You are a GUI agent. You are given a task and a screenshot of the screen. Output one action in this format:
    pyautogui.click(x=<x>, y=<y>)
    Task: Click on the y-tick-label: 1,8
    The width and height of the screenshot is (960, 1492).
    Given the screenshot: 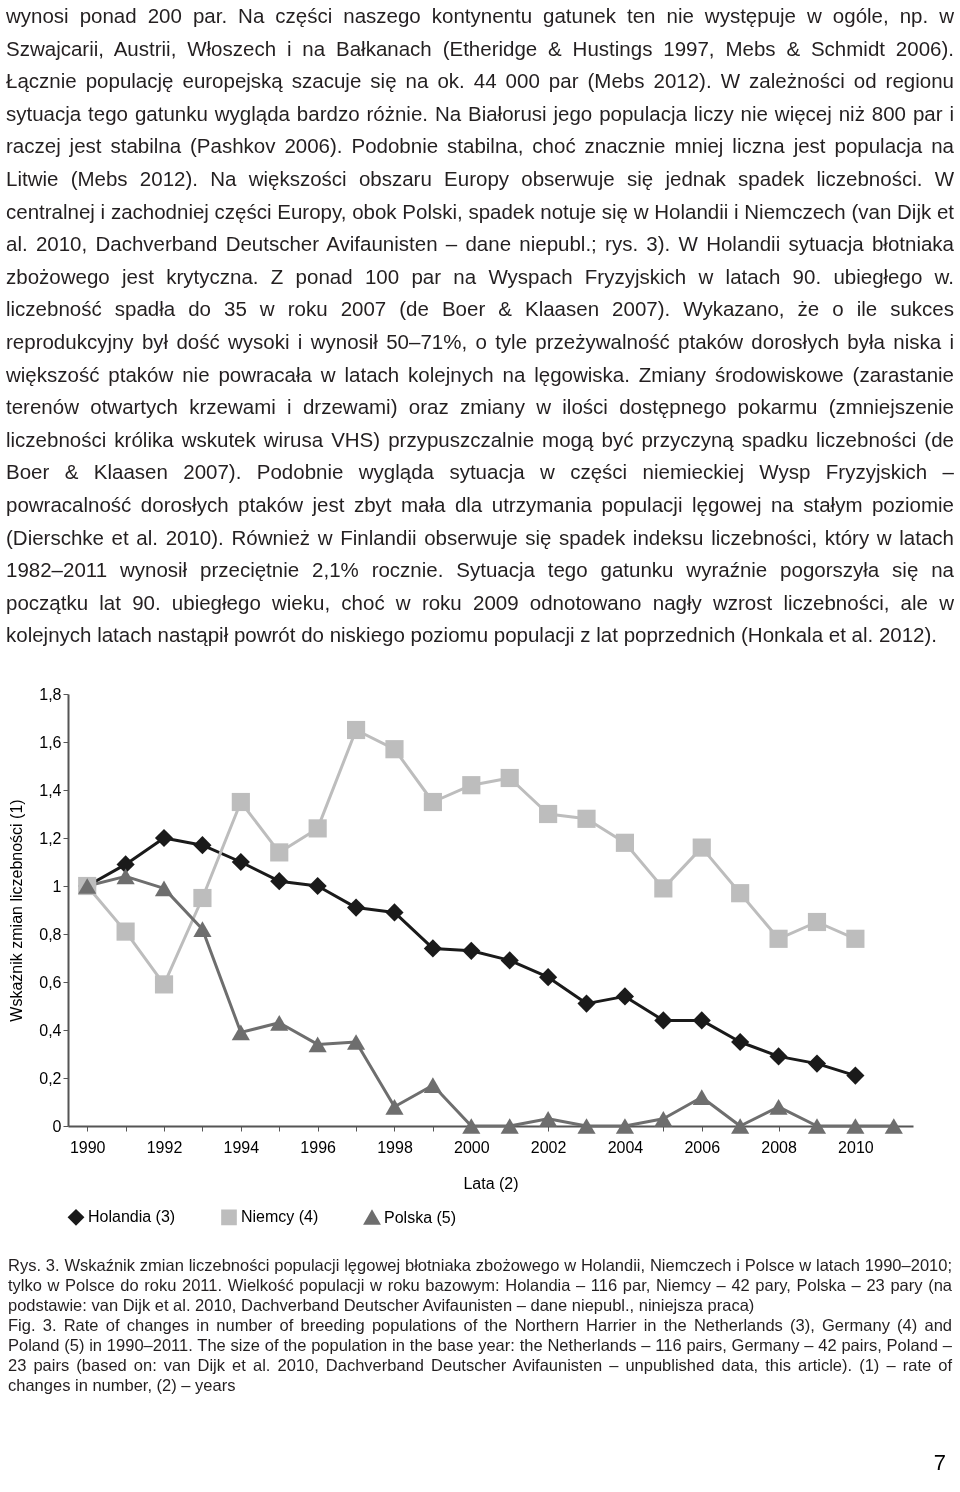 What is the action you would take?
    pyautogui.click(x=50, y=694)
    